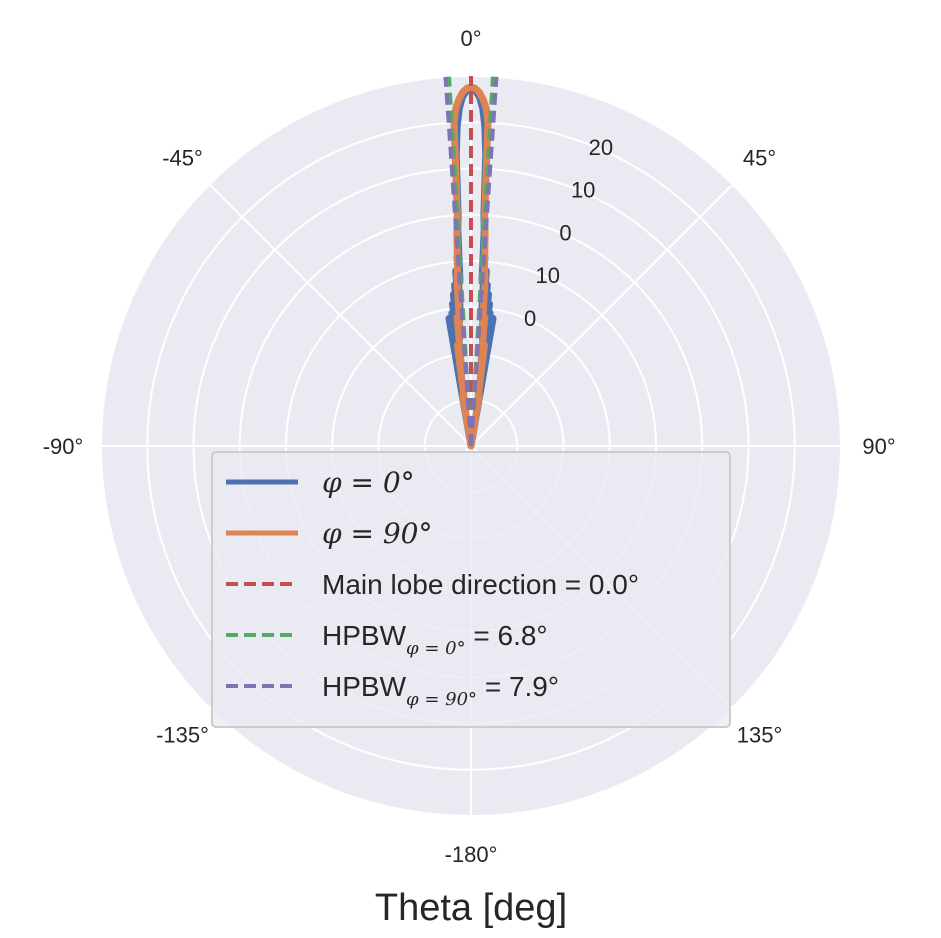 The height and width of the screenshot is (938, 941). Describe the element at coordinates (182, 158) in the screenshot. I see `angle-tick-label: -45°` at that location.